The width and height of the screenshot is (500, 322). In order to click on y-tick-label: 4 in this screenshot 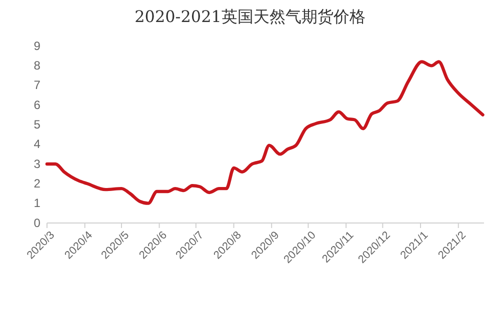, I will do `click(37, 144)`.